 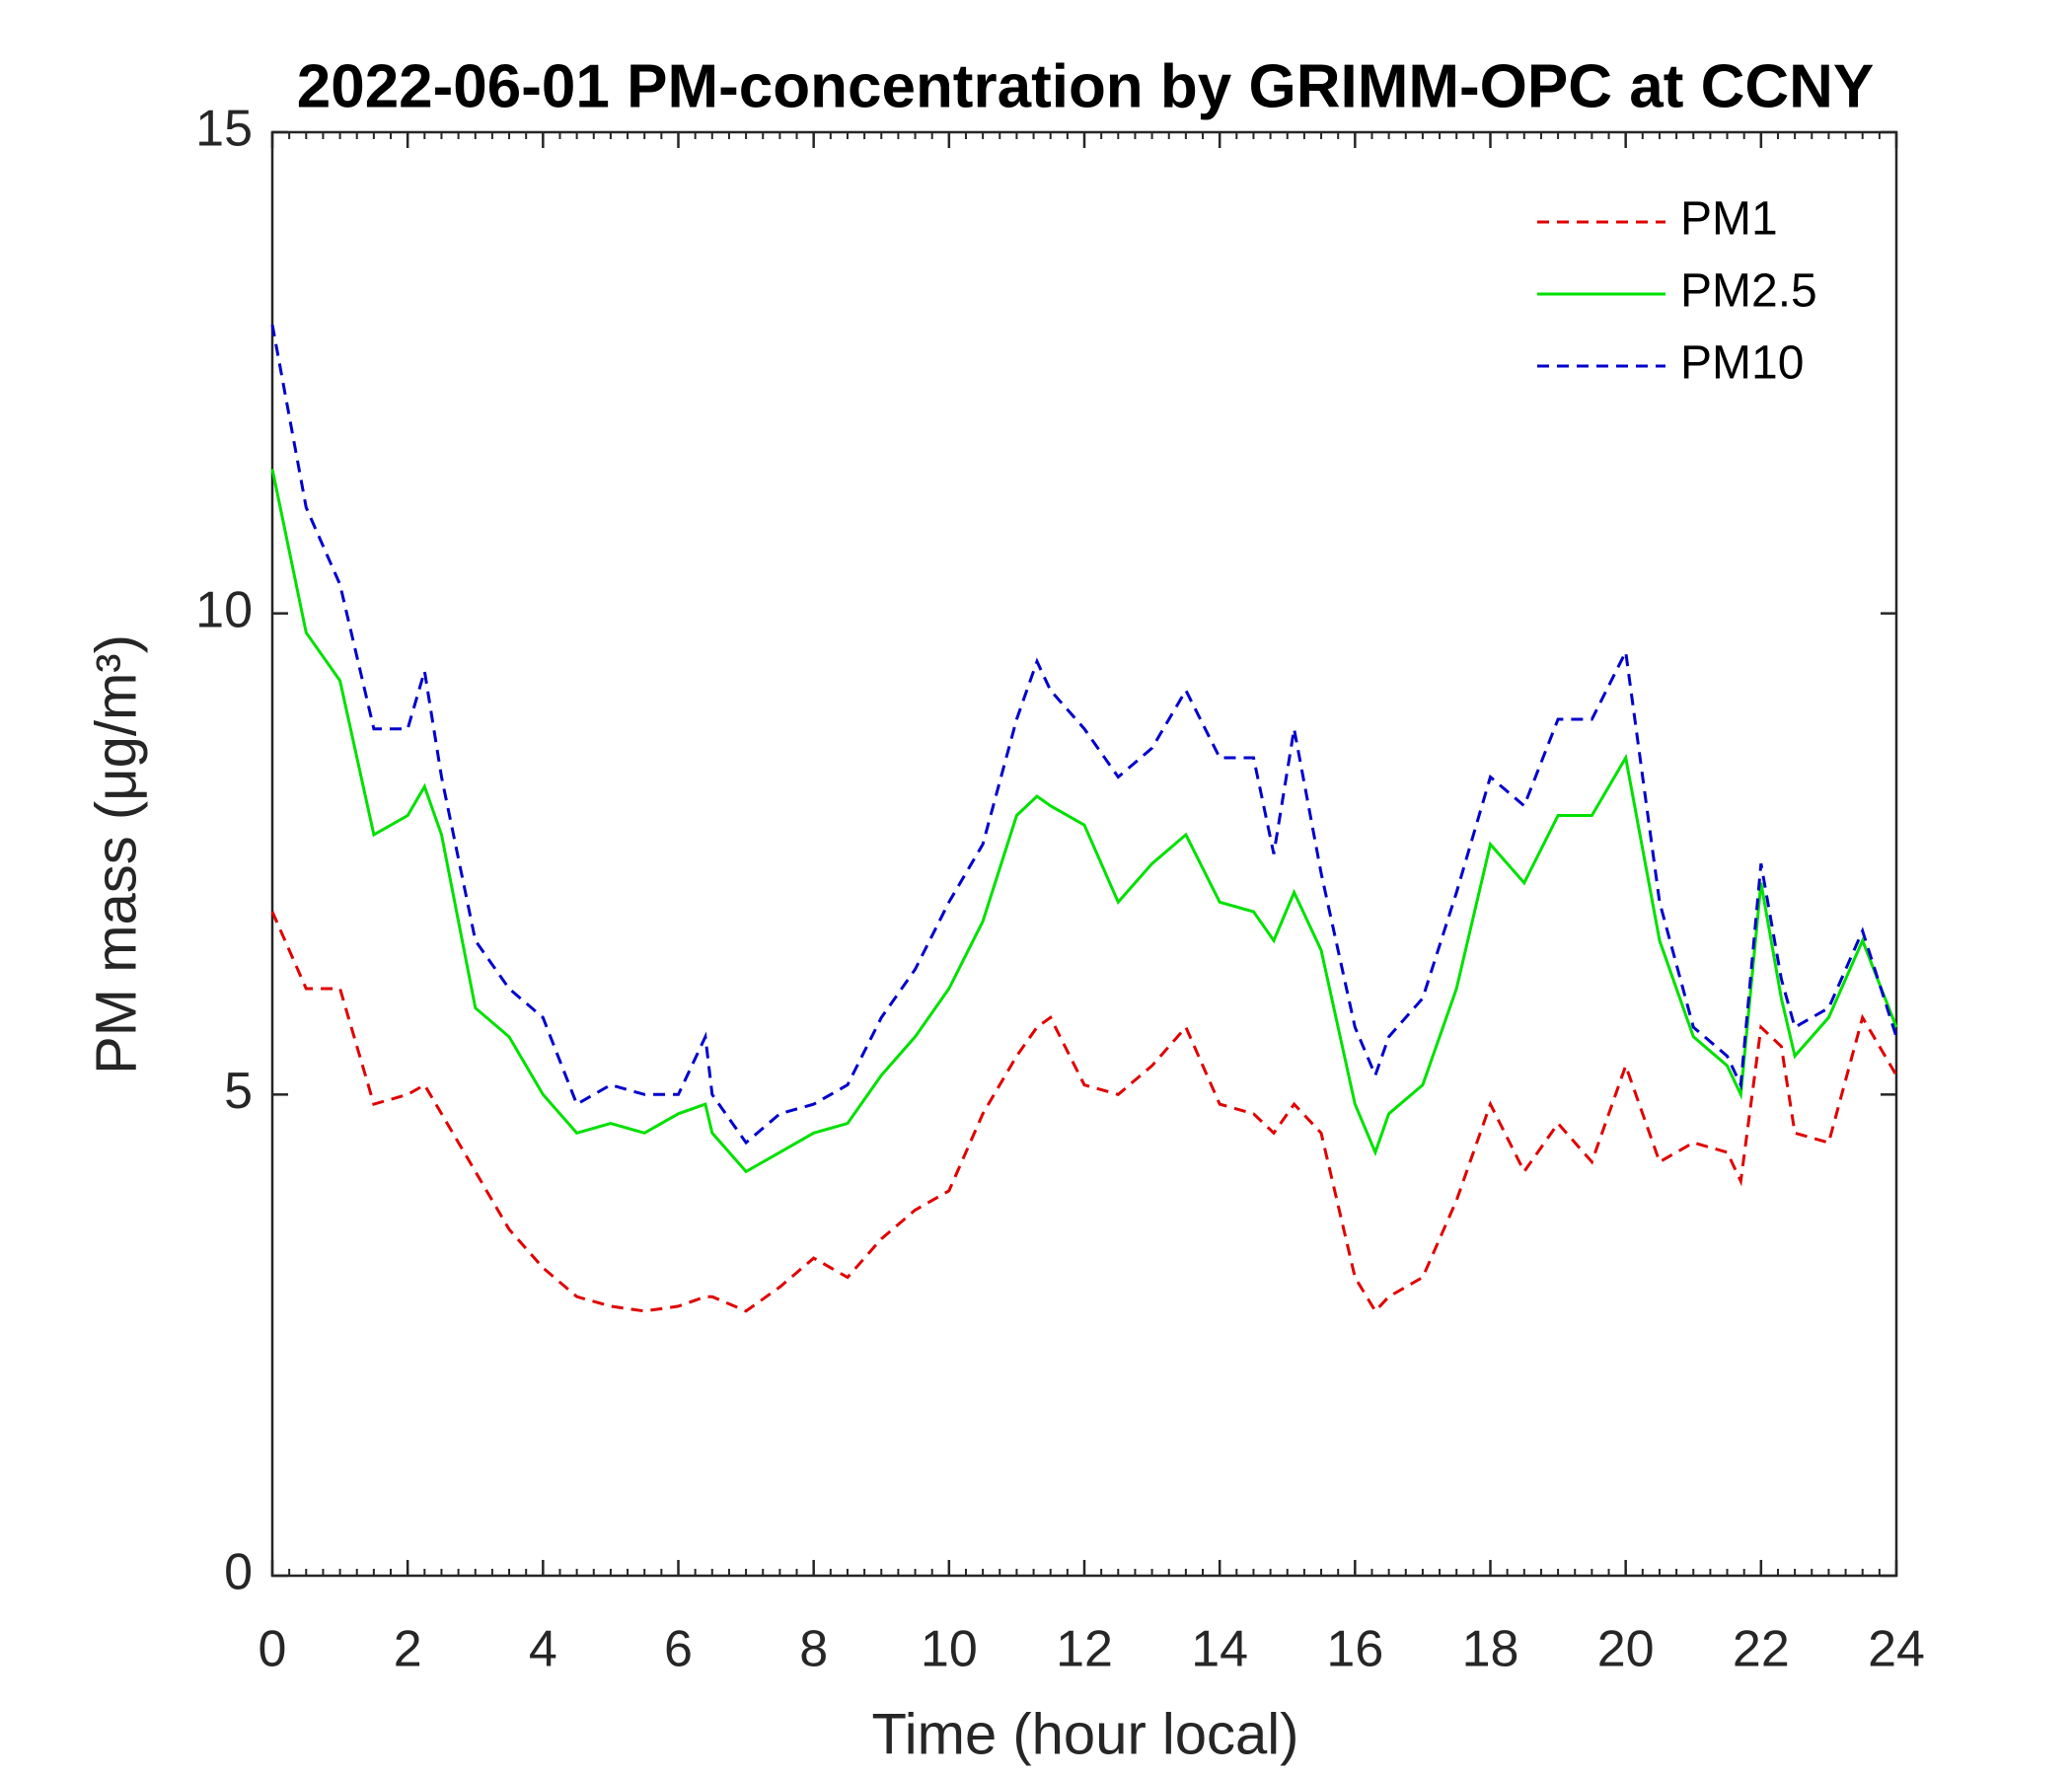 What do you see at coordinates (224, 129) in the screenshot?
I see `y-tick-label: 15` at bounding box center [224, 129].